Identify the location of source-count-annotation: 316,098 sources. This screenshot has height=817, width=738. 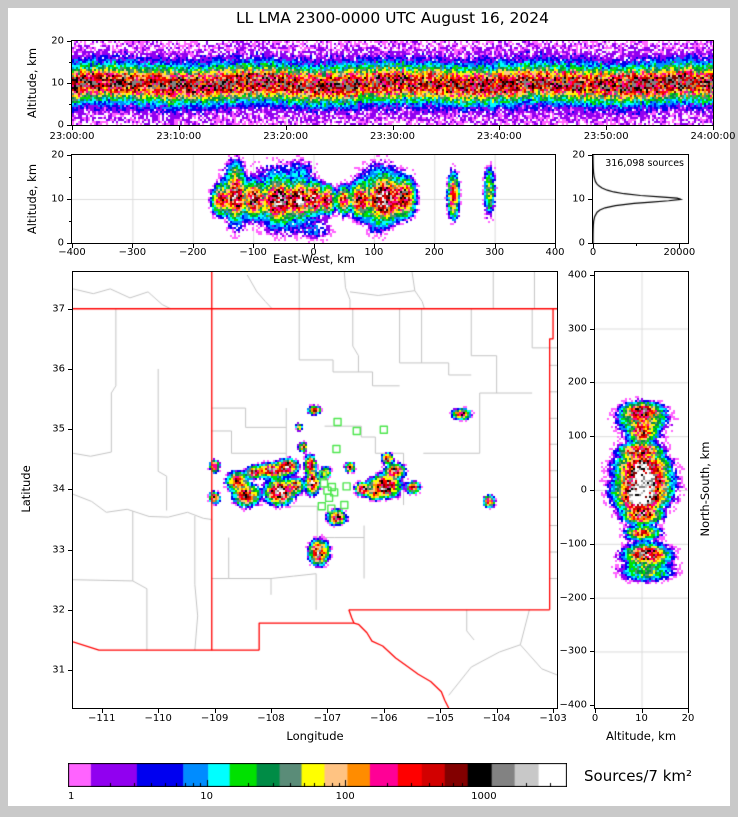
(644, 163).